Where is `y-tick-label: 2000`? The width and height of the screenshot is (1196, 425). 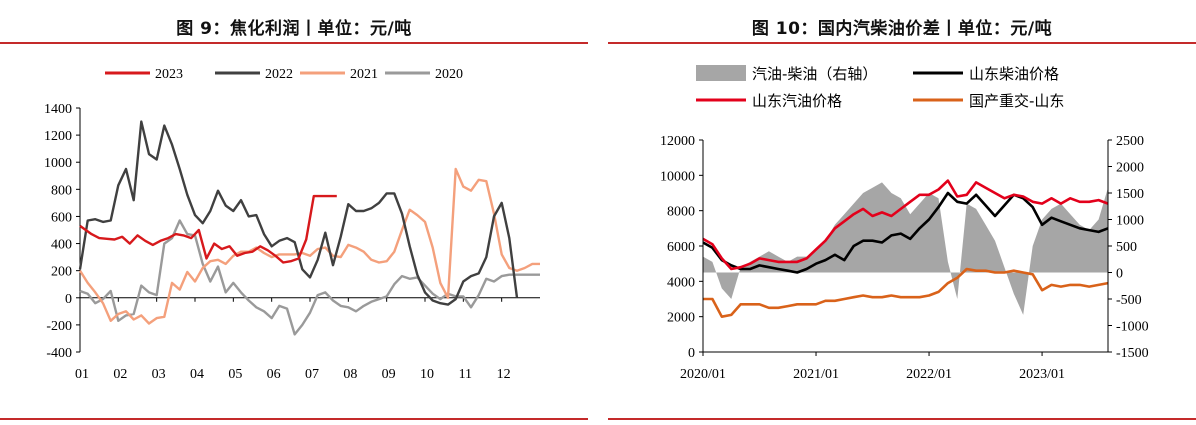 y-tick-label: 2000 is located at coordinates (681, 318).